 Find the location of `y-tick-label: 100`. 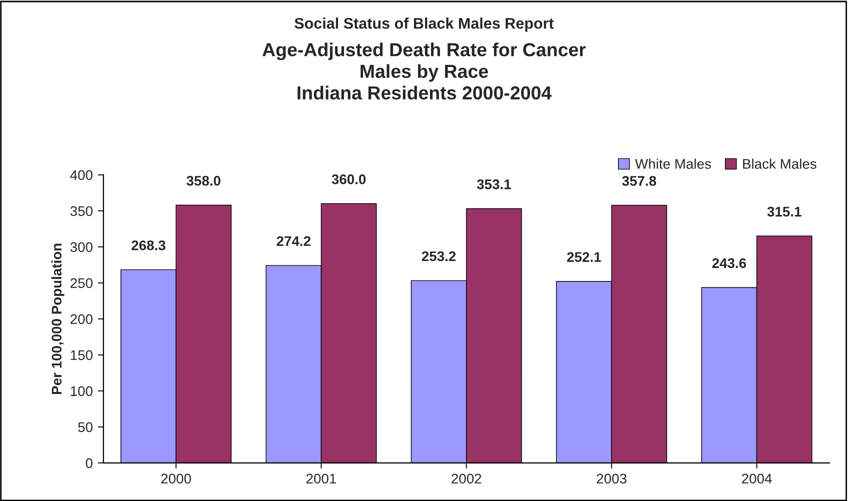

y-tick-label: 100 is located at coordinates (81, 391).